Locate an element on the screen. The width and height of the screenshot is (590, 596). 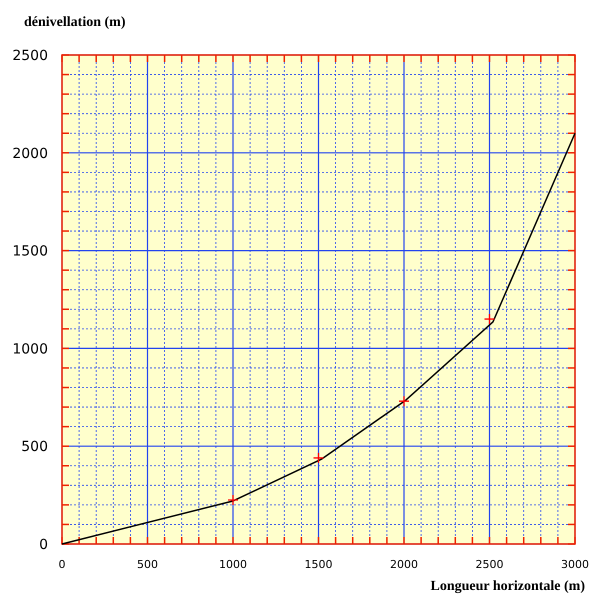
x-tick-label: 2500 is located at coordinates (490, 564).